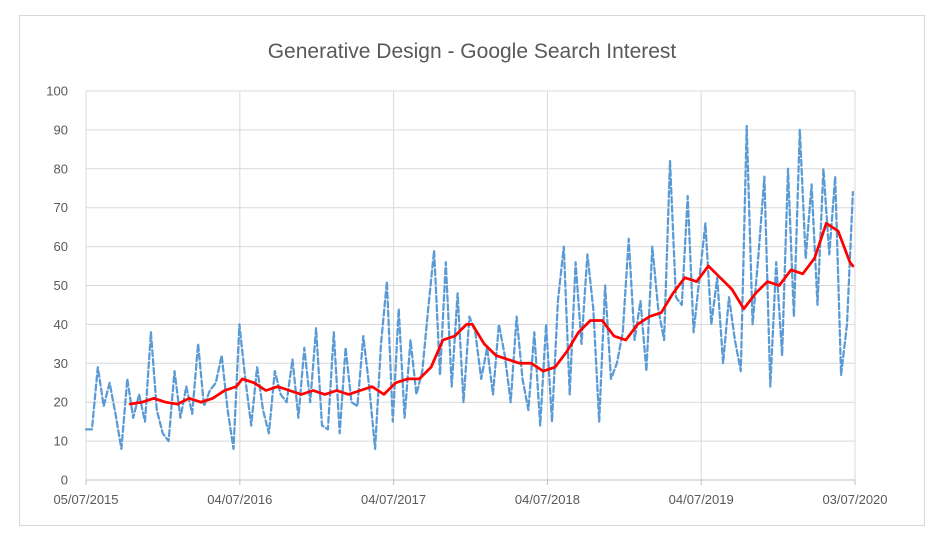 The width and height of the screenshot is (945, 541). What do you see at coordinates (61, 324) in the screenshot?
I see `y-tick-label: 40` at bounding box center [61, 324].